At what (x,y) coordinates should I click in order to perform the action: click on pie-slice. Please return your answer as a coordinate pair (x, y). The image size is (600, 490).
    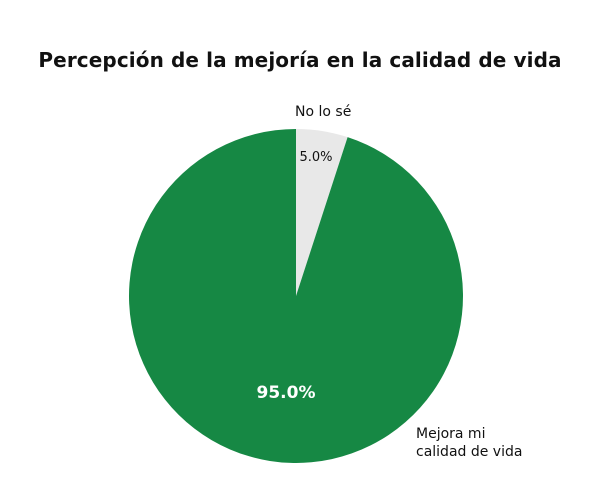
    Looking at the image, I should click on (322, 212).